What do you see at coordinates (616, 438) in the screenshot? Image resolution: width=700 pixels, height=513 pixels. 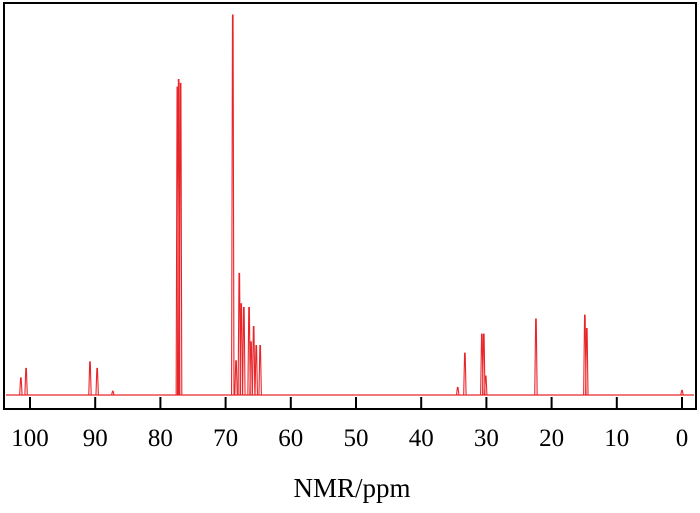 I see `x-tick-label: 10` at bounding box center [616, 438].